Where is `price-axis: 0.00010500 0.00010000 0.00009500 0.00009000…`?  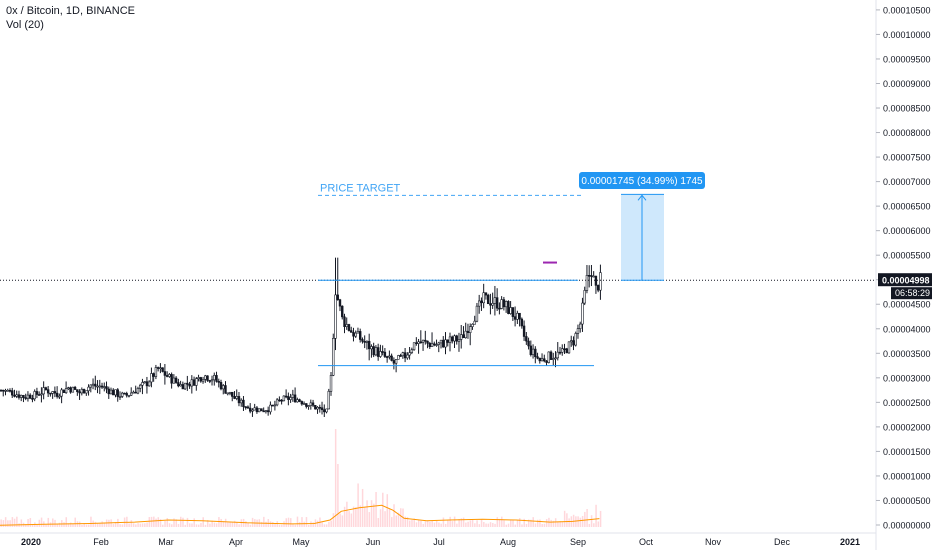 price-axis: 0.00010500 0.00010000 0.00009500 0.00009000… is located at coordinates (903, 275).